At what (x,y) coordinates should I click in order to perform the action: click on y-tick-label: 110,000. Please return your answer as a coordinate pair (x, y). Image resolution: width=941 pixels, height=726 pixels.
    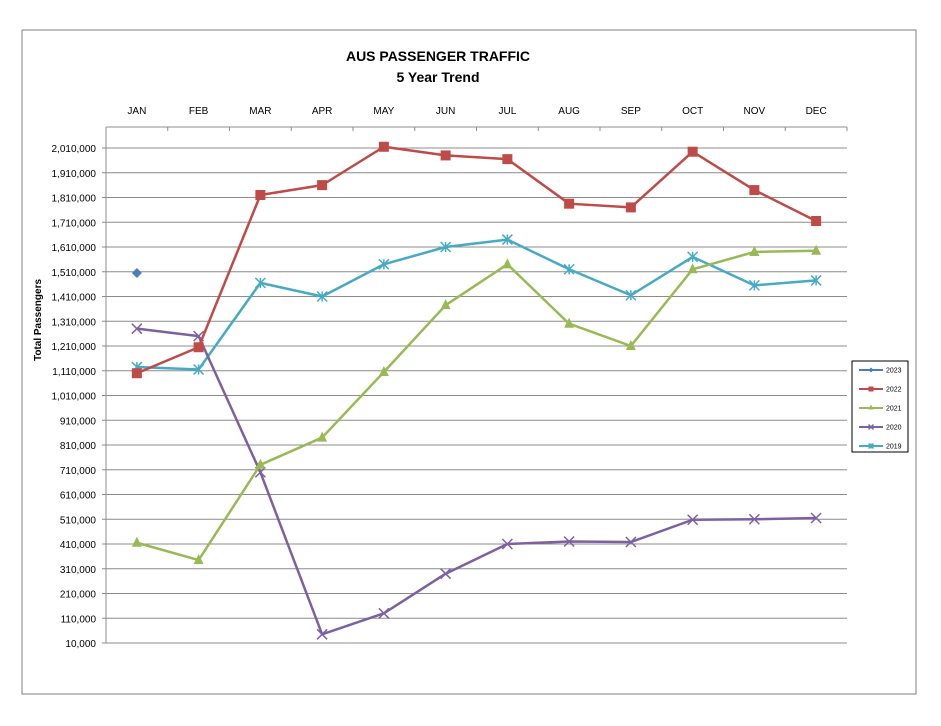
    Looking at the image, I should click on (79, 619).